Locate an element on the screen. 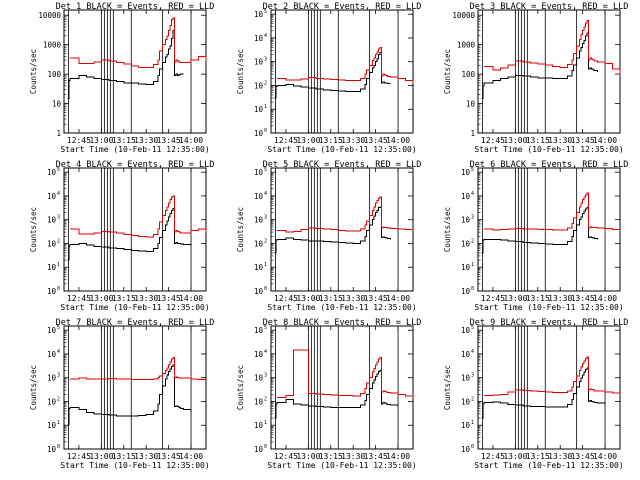  panel-title: Det 8 BLACK = Events, RED = LLD is located at coordinates (342, 323).